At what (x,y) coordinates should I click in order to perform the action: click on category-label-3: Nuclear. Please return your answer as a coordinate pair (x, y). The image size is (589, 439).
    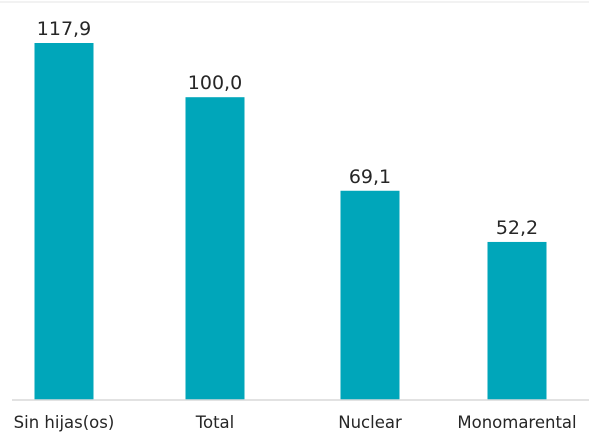
    Looking at the image, I should click on (370, 422).